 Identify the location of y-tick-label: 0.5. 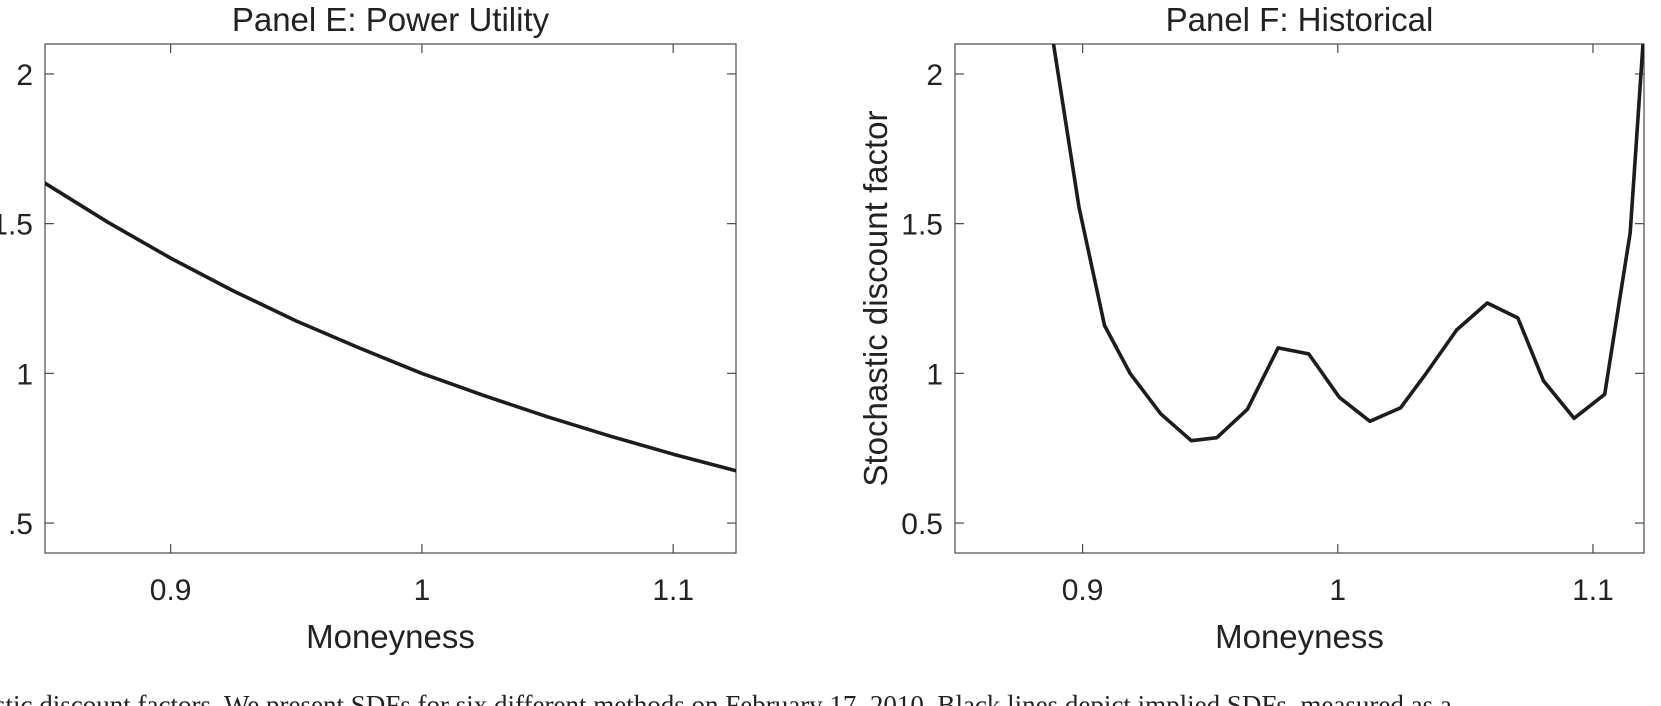
(922, 524).